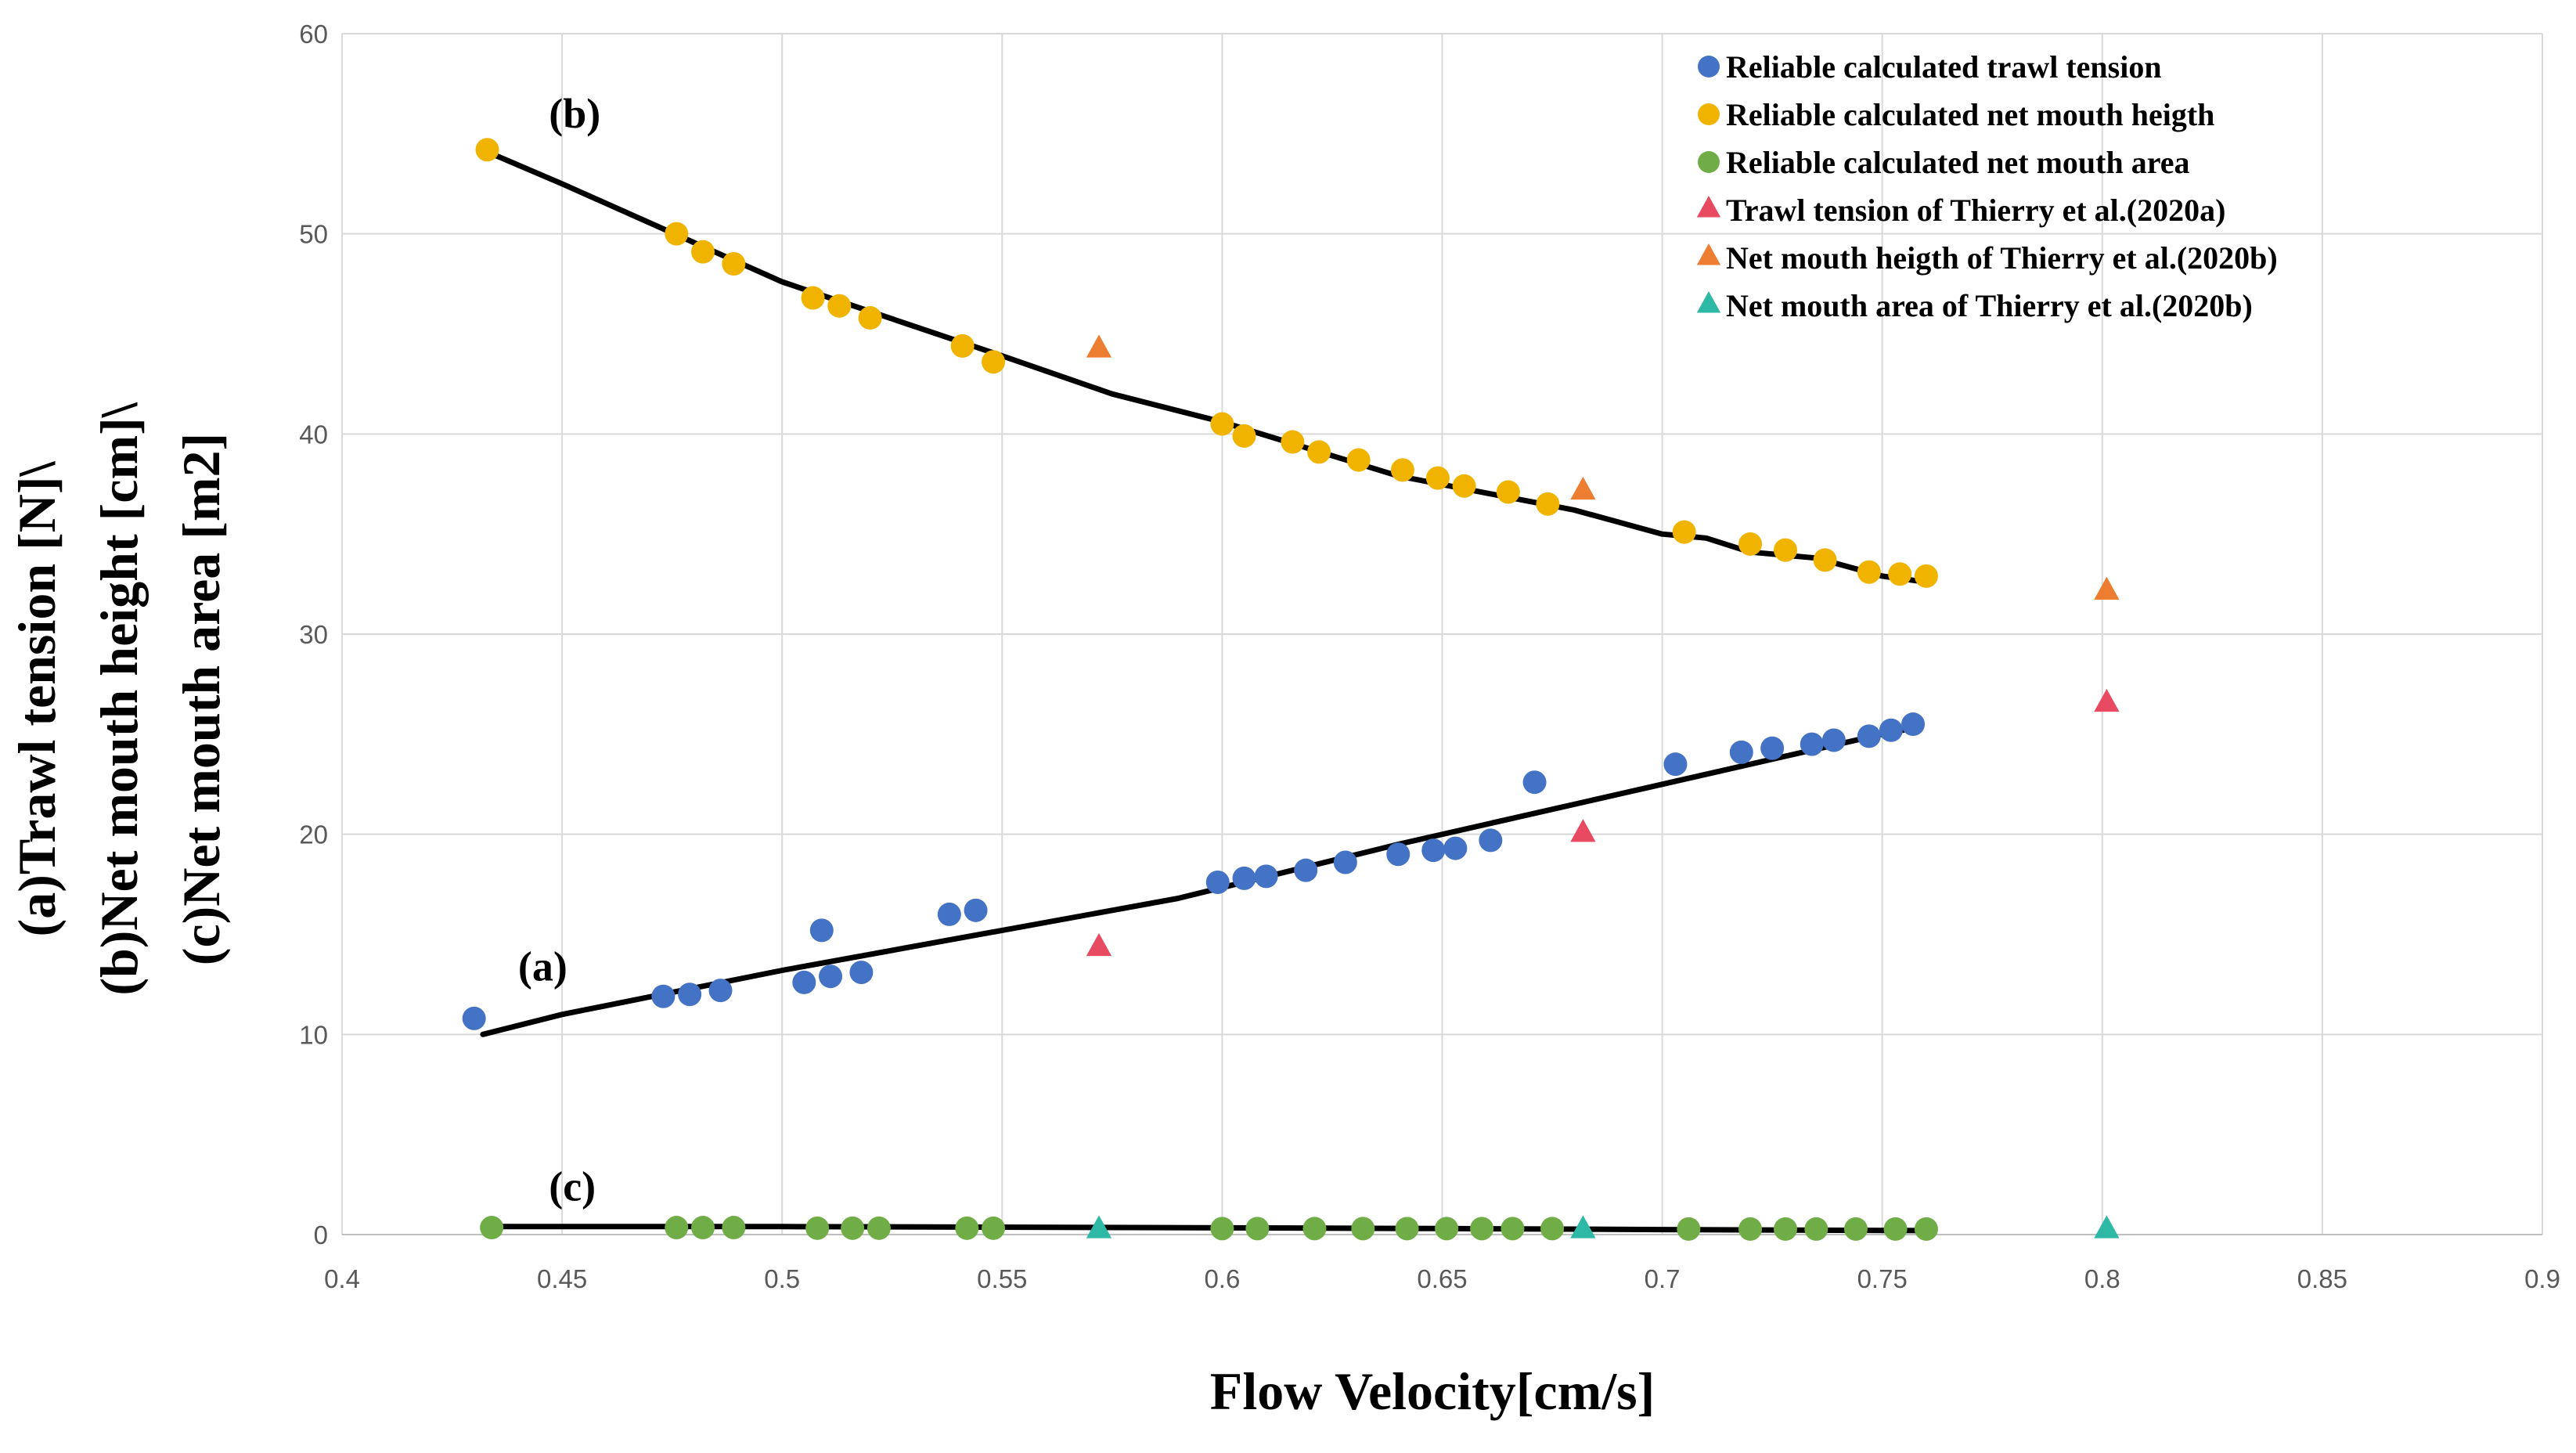  Describe the element at coordinates (313, 235) in the screenshot. I see `y-tick-label: 50` at that location.